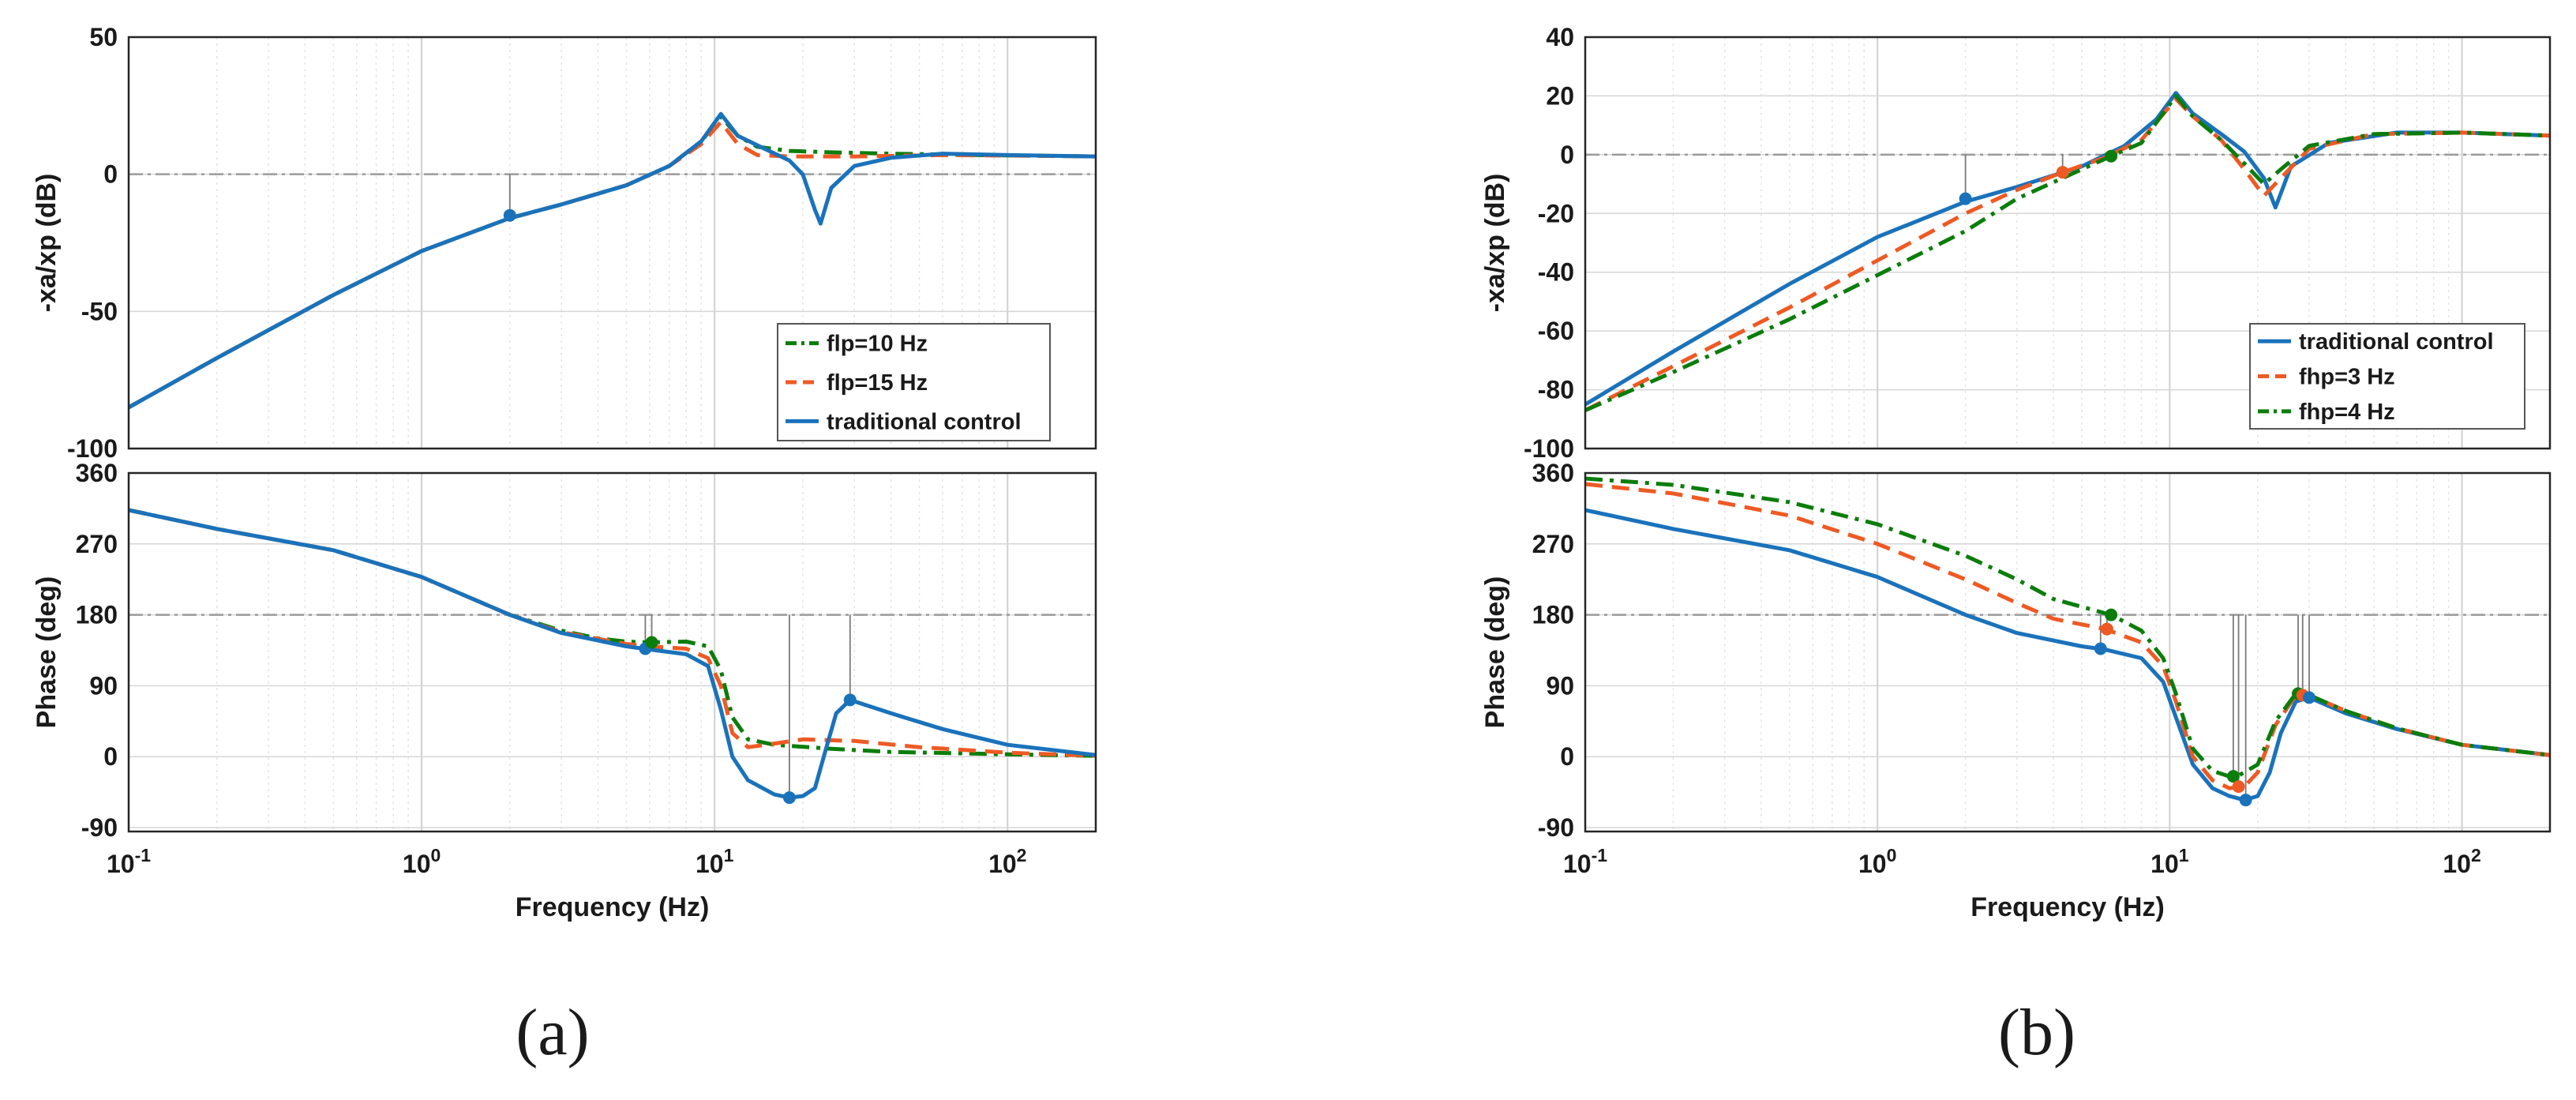 The image size is (2576, 1100). Describe the element at coordinates (2036, 1032) in the screenshot. I see `panel-caption: (b)` at that location.